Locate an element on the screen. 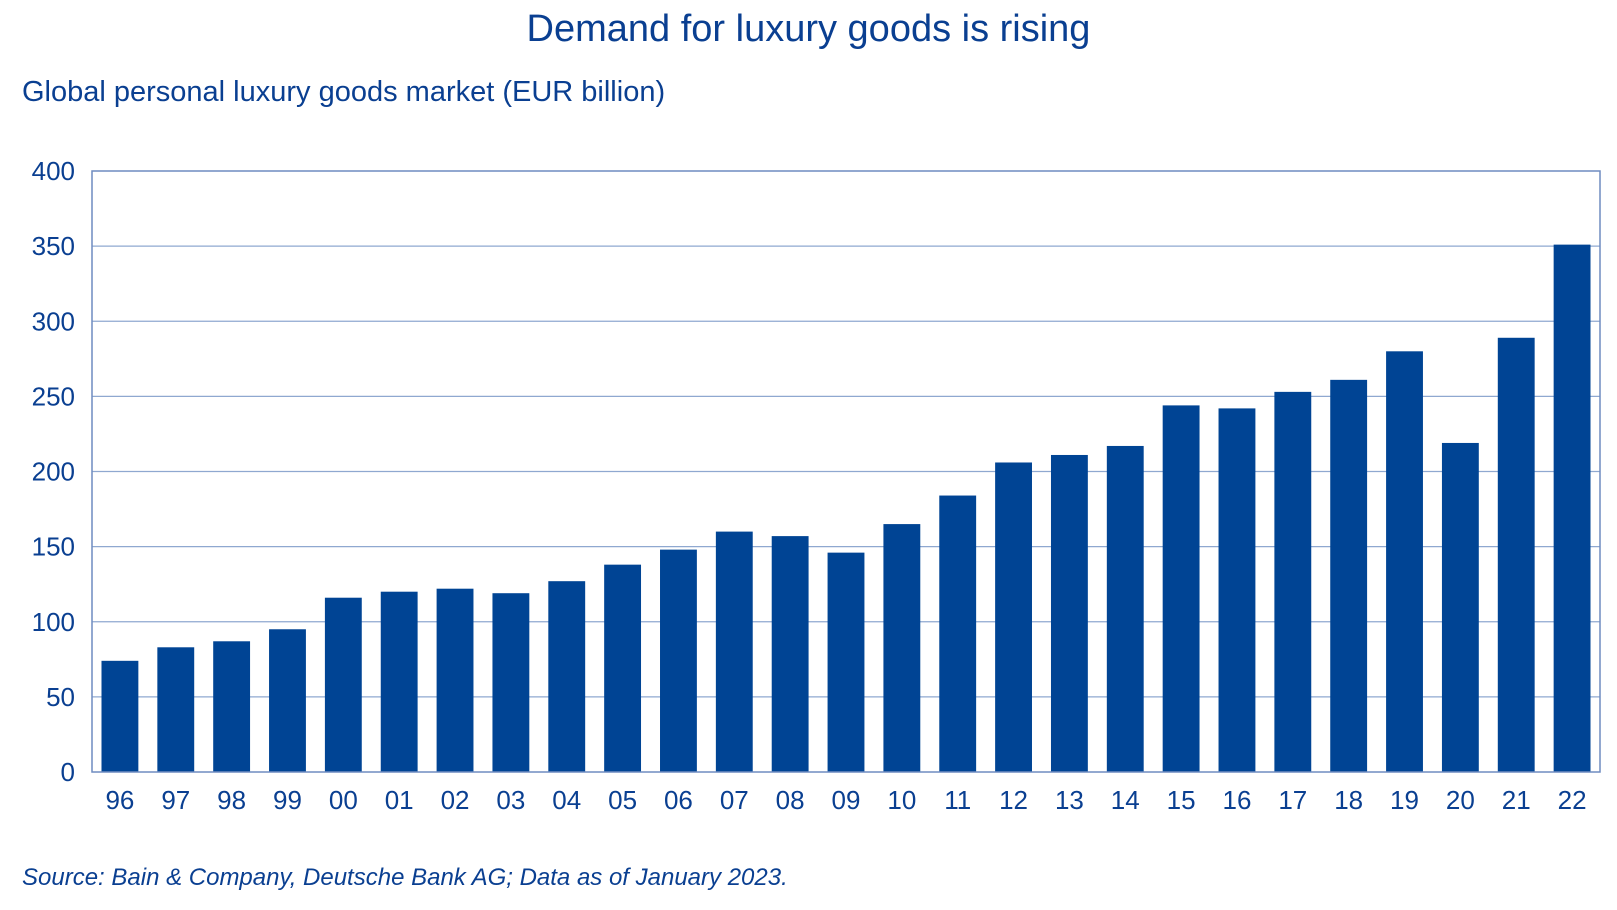  x-tick-label: 97 is located at coordinates (175, 800).